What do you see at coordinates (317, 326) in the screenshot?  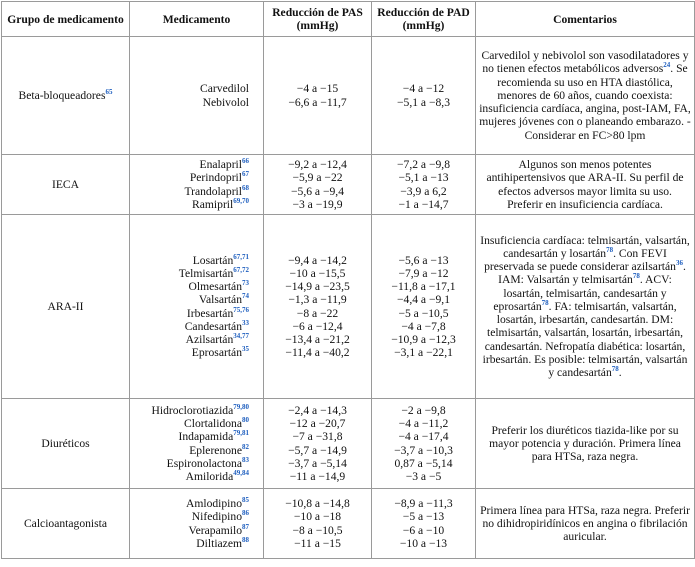 I see `pas-value: −6 a −12,4` at bounding box center [317, 326].